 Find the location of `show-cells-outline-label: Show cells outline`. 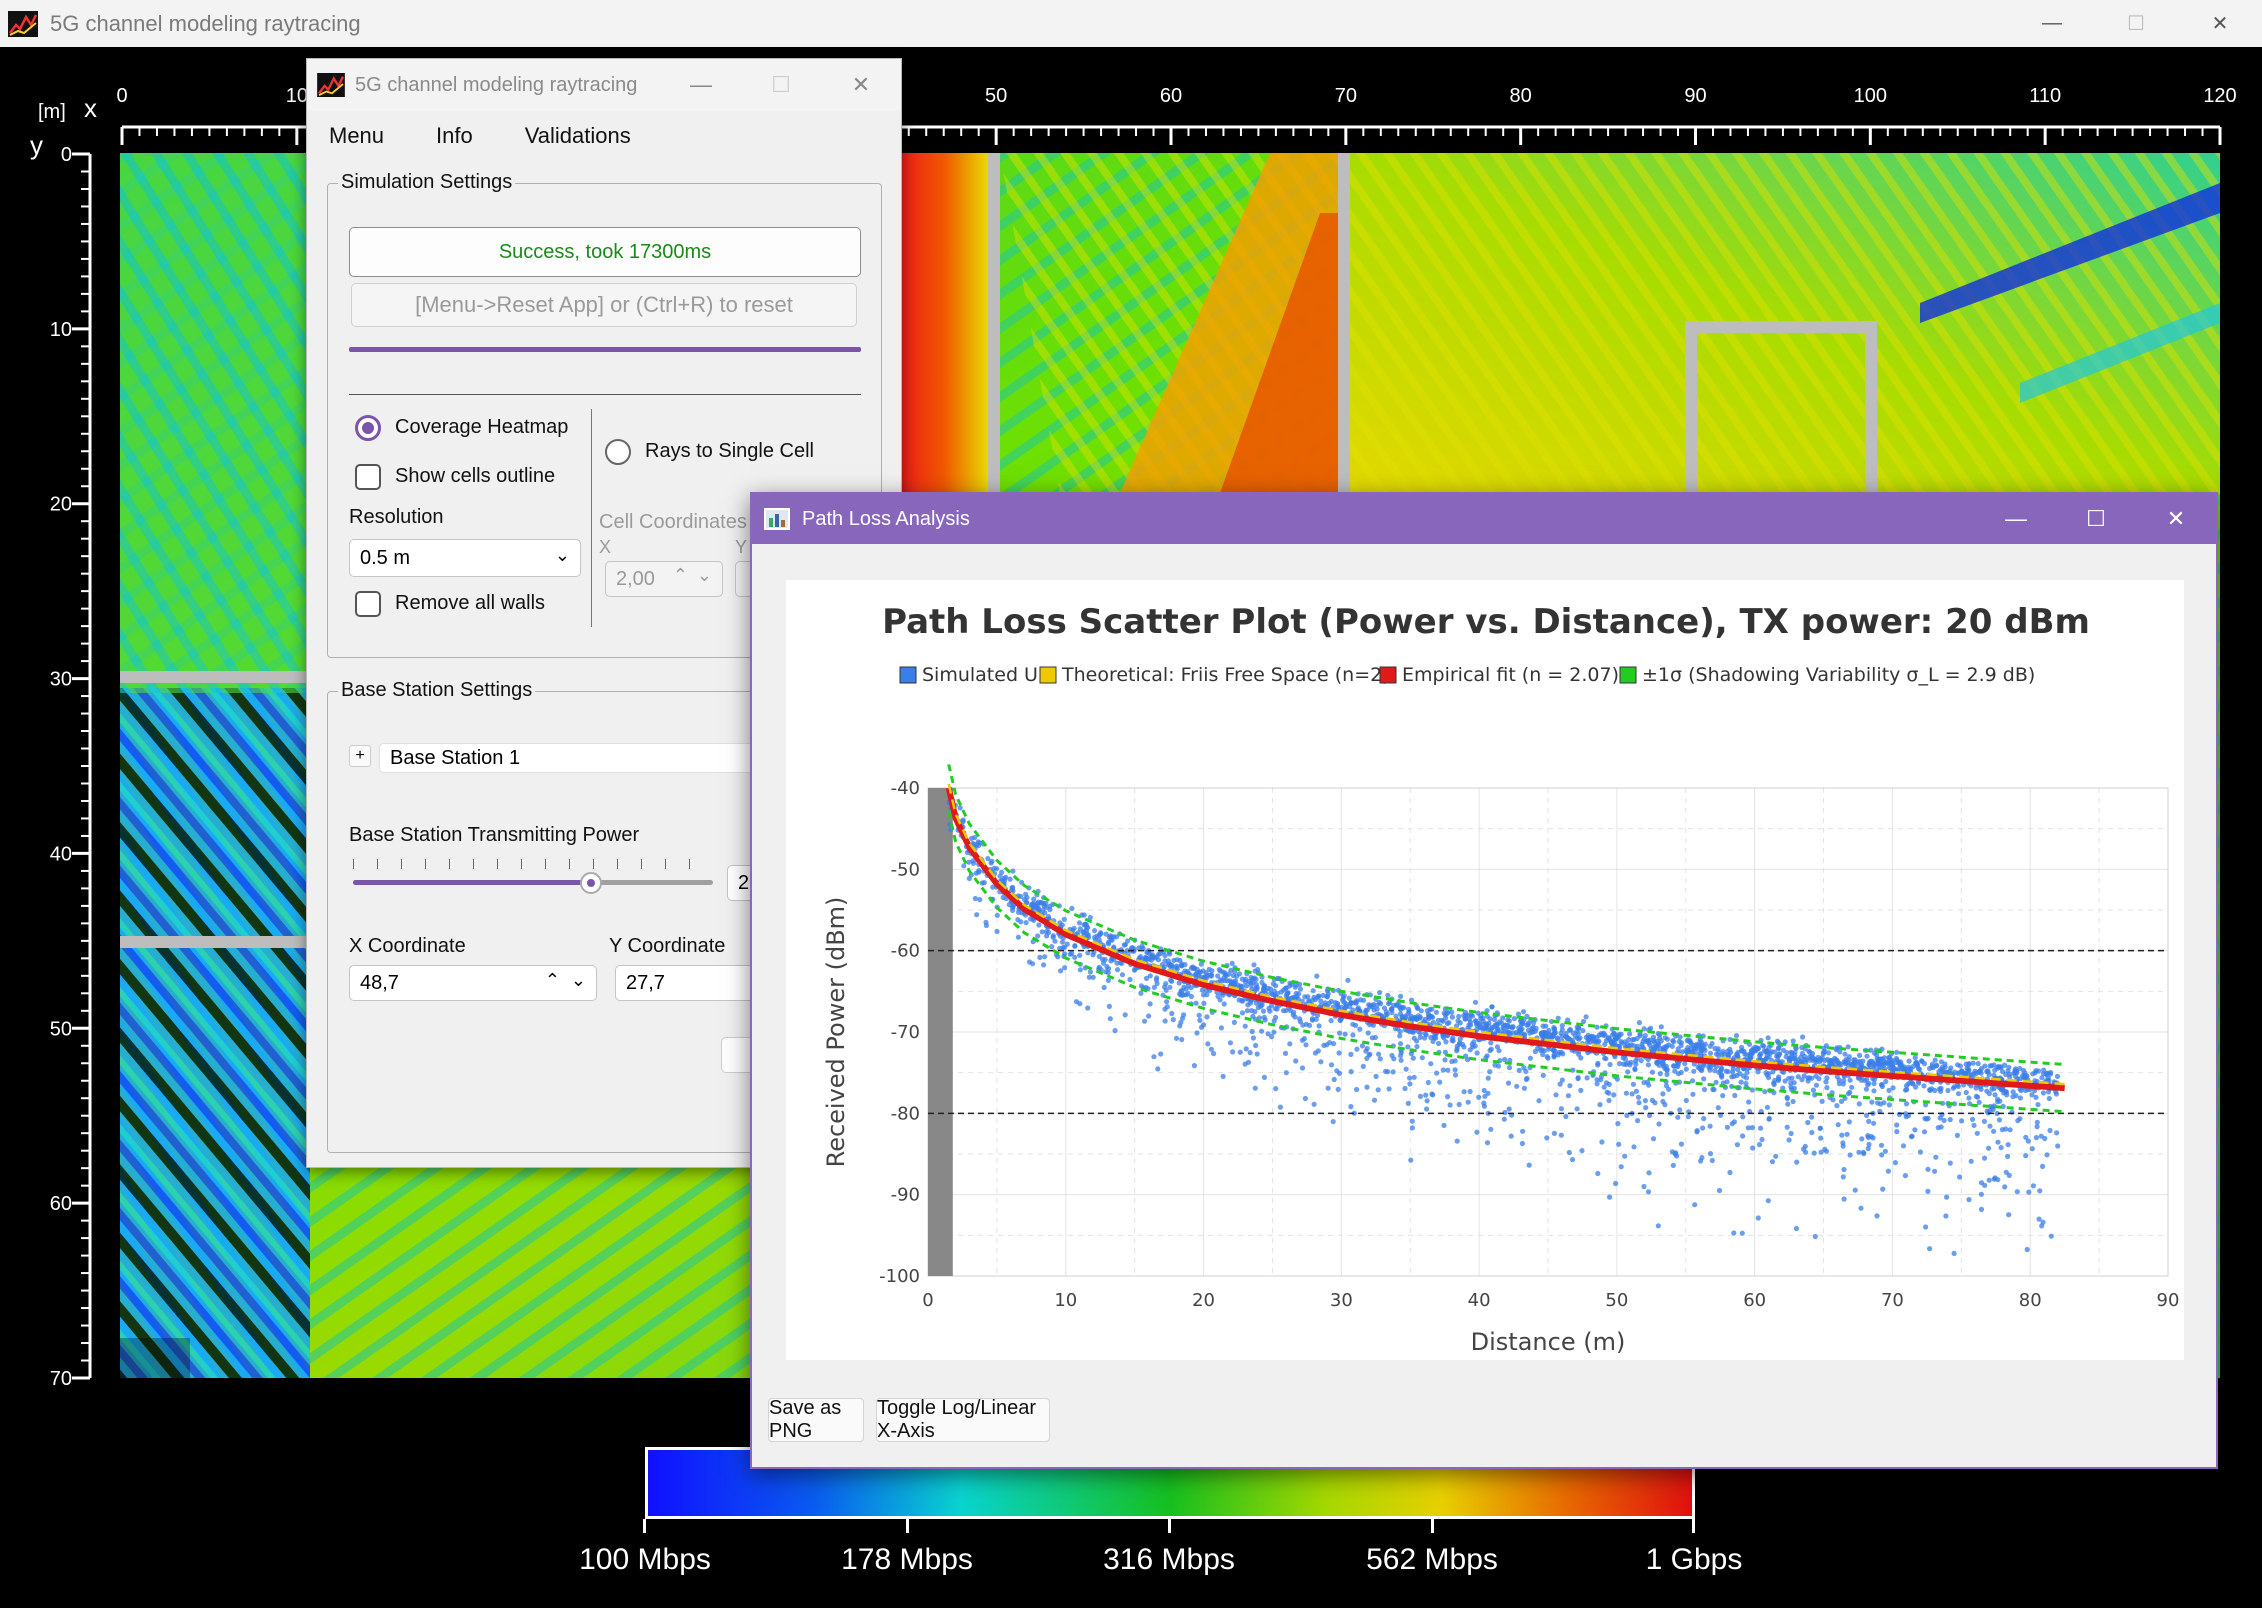

show-cells-outline-label: Show cells outline is located at coordinates (475, 476).